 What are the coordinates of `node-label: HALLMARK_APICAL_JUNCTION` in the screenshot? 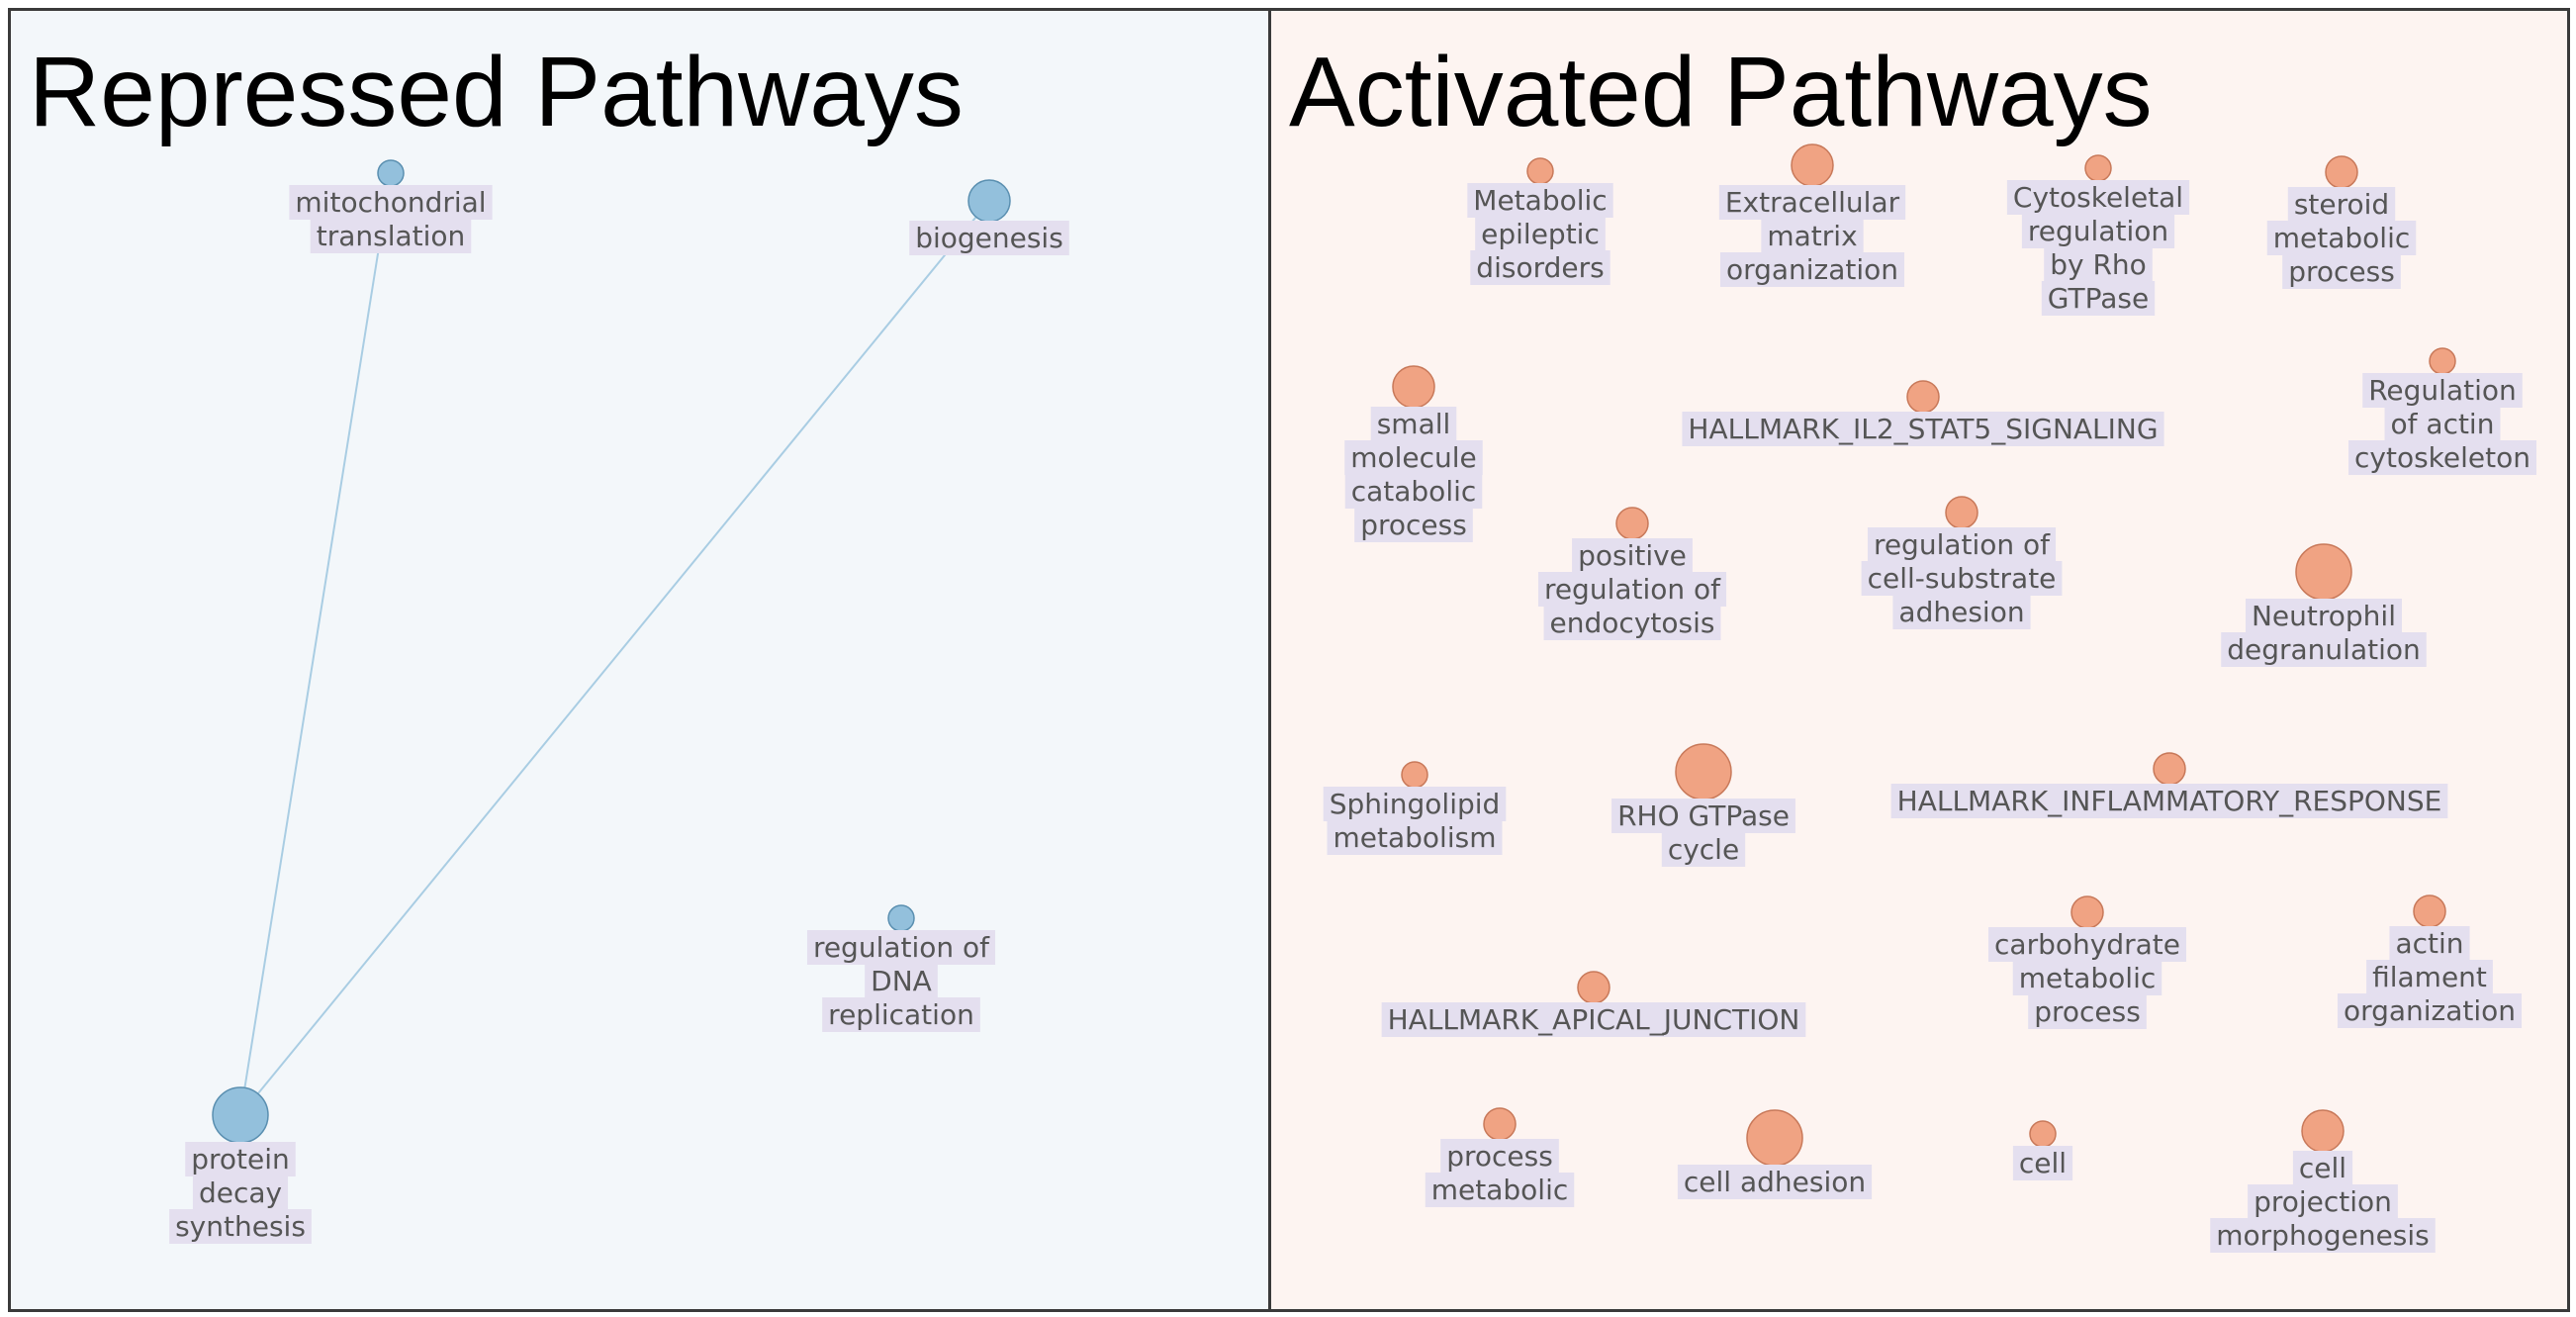 It's located at (1594, 1019).